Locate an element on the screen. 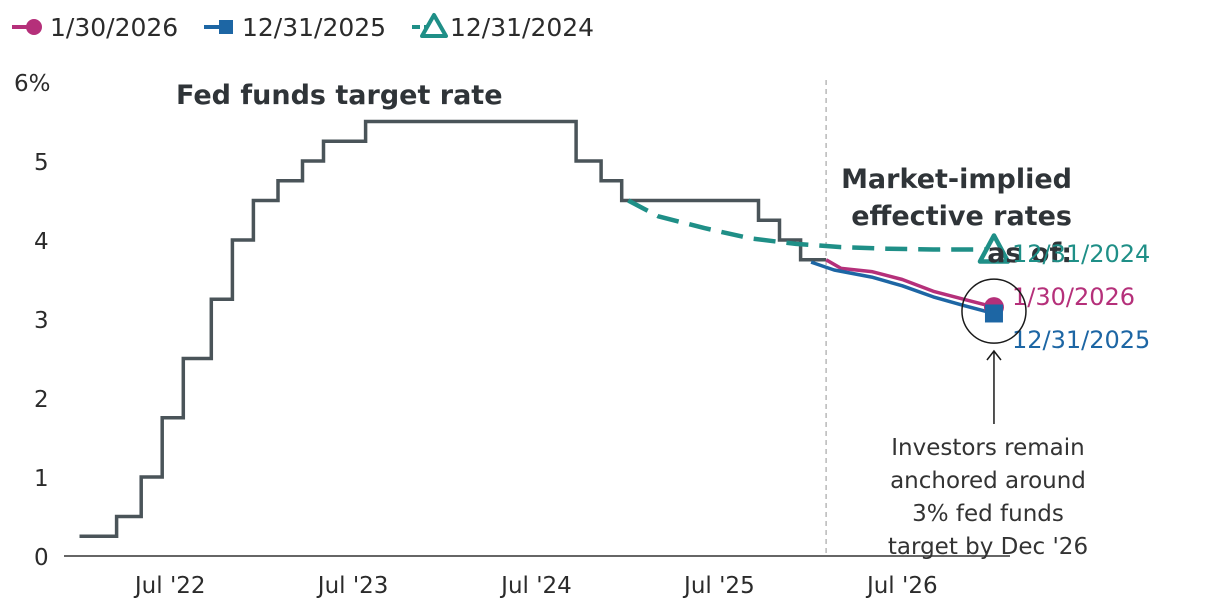  y-tick-label: 6% is located at coordinates (32, 84).